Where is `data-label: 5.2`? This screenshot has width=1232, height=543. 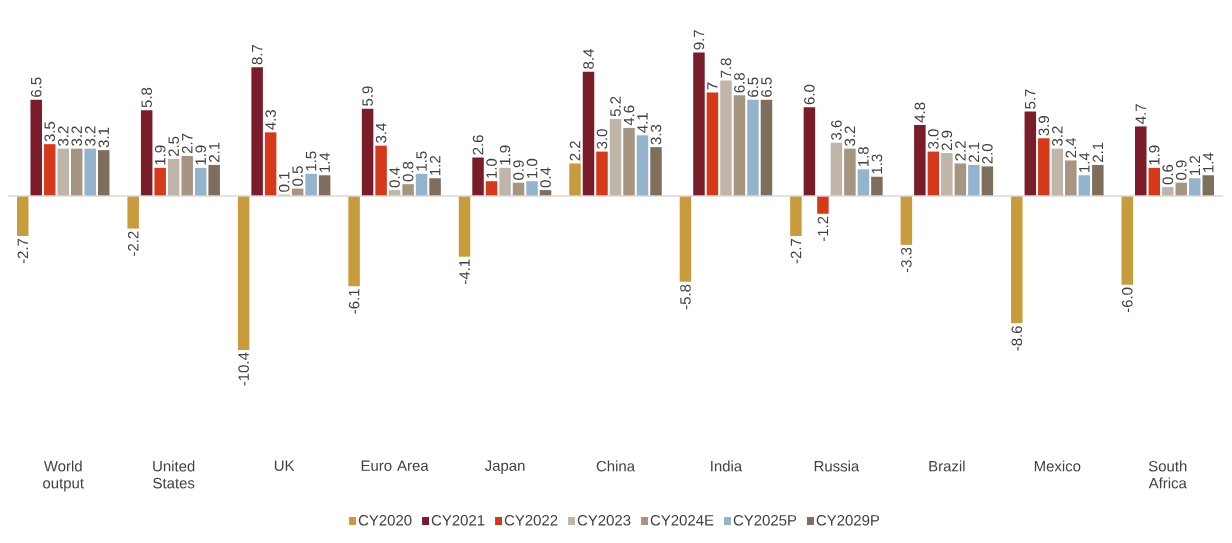
data-label: 5.2 is located at coordinates (615, 106).